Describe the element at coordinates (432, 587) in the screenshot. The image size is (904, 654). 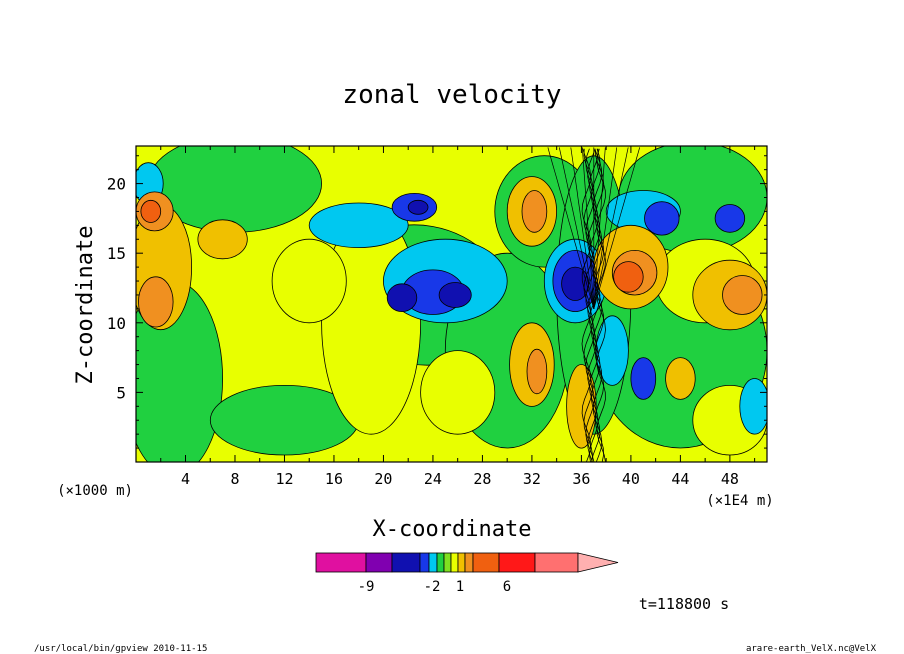
I see `colorbar-tick-label: -2` at that location.